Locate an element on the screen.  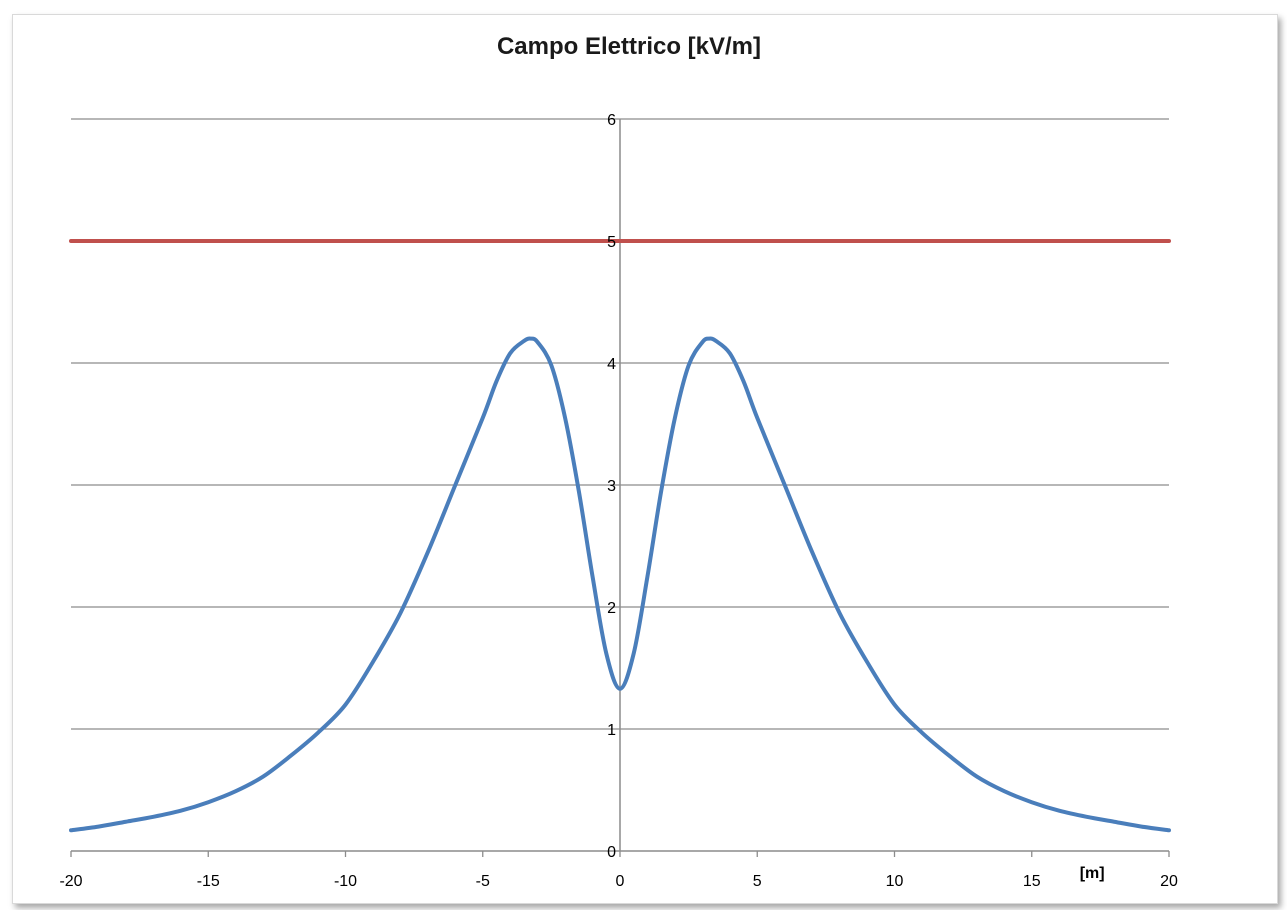
y-tick-label-5: 5 is located at coordinates (611, 242).